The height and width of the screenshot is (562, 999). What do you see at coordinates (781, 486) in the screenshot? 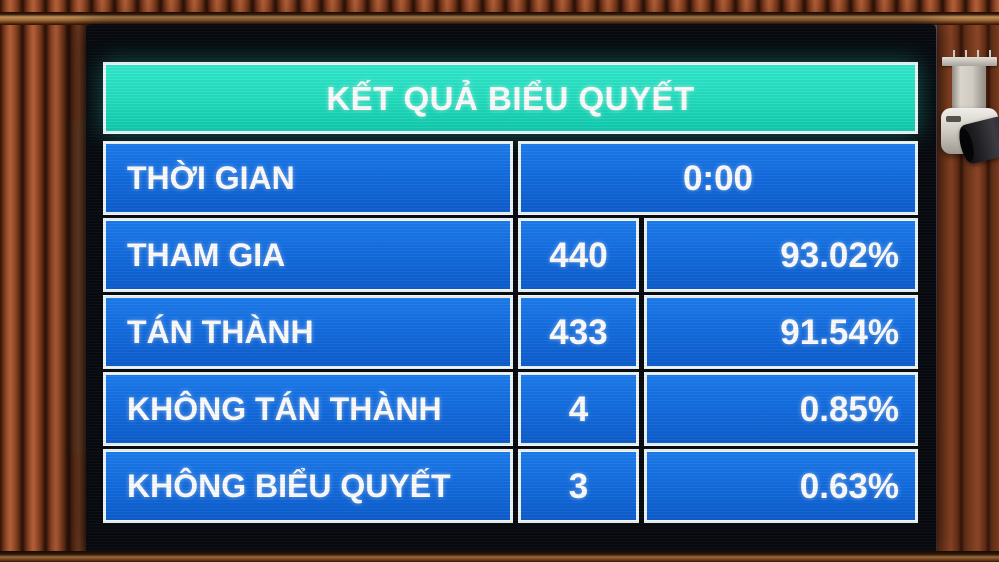
I see `row-percent: 0.63%` at bounding box center [781, 486].